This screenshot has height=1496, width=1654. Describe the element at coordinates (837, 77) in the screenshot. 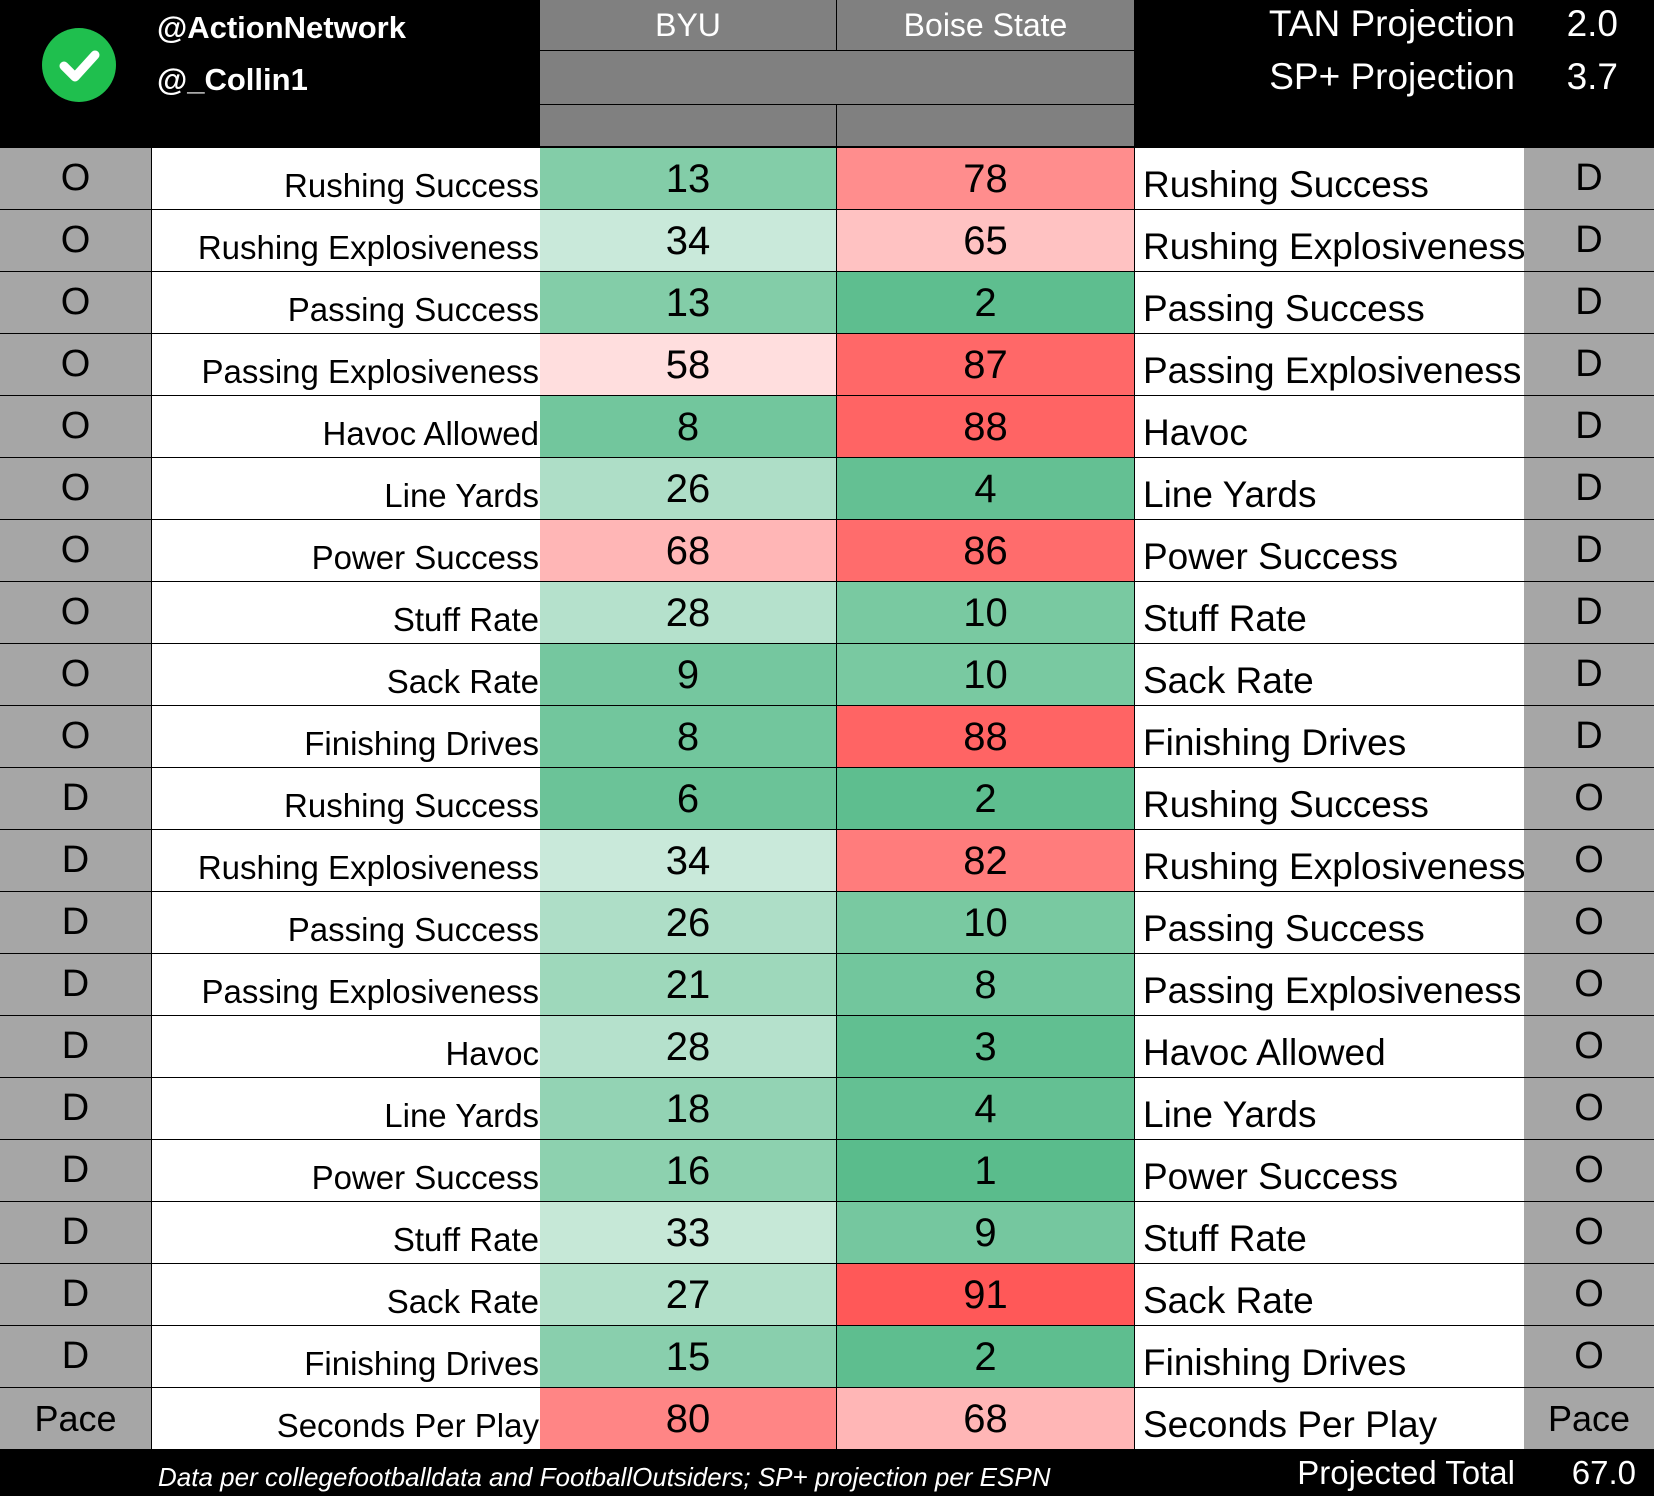

I see `header-band-middle` at that location.